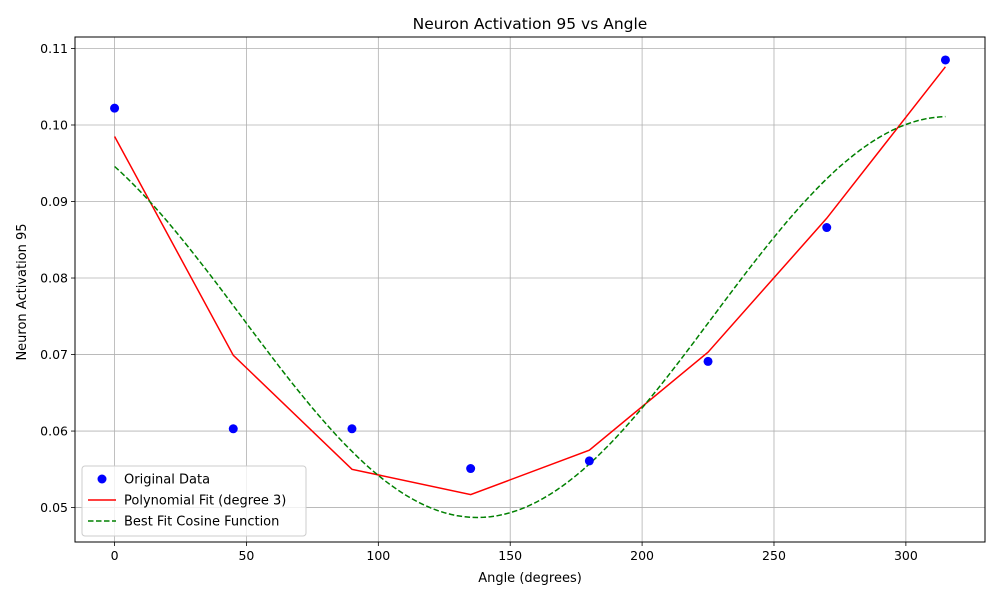 The image size is (1000, 600). I want to click on y-tick-label: 0.06, so click(54, 431).